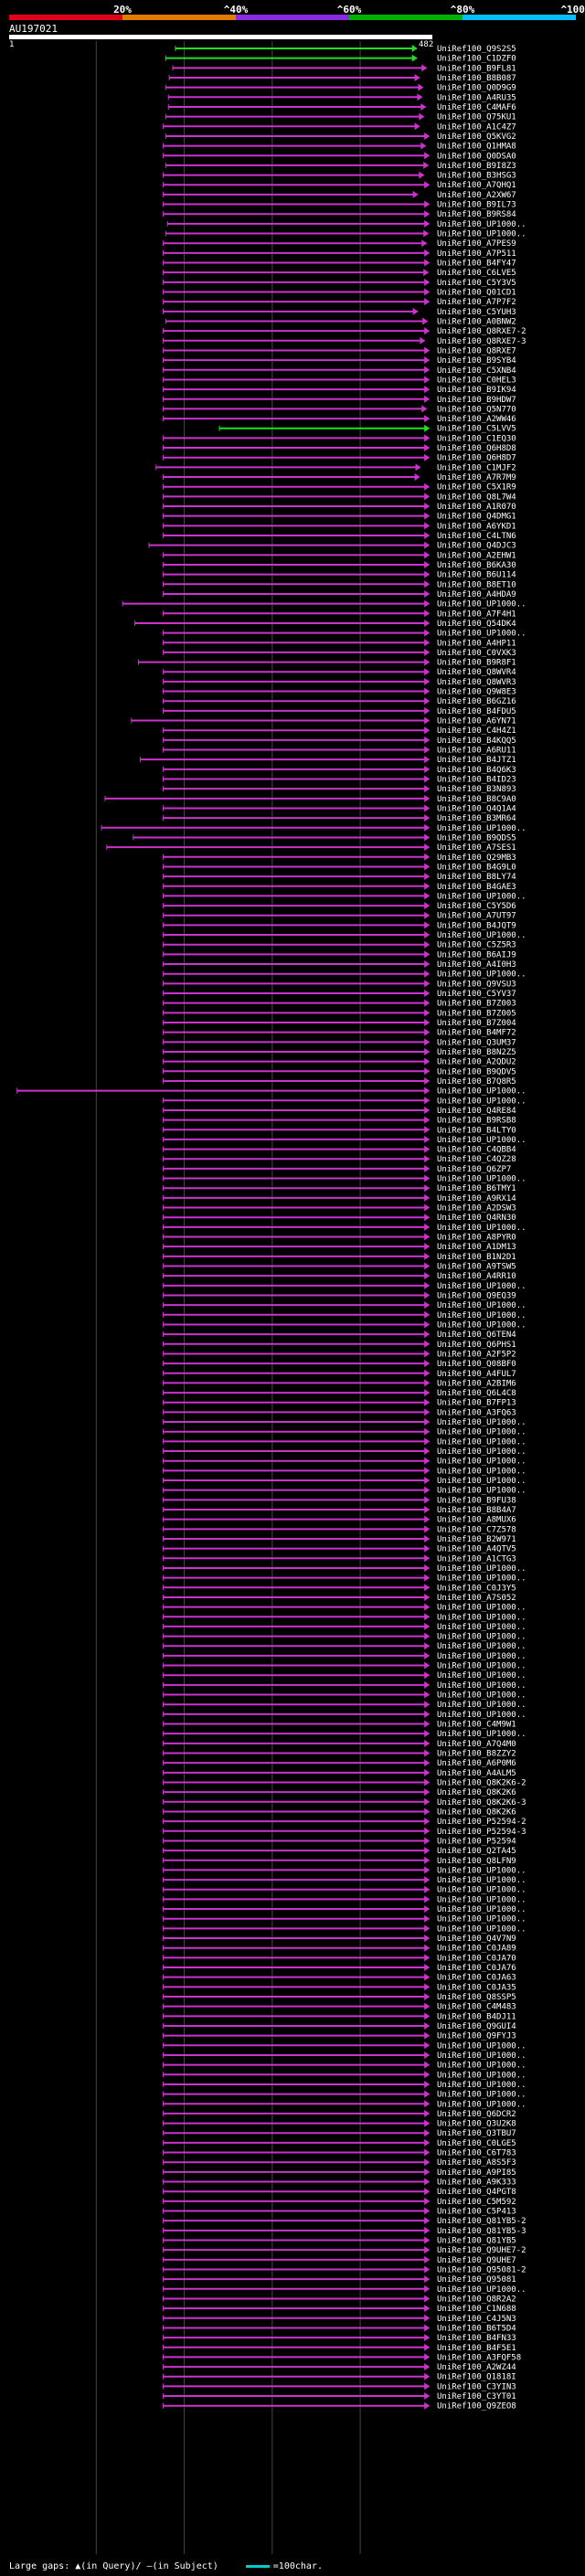  I want to click on hit-row: UniRef100_B3MR64, so click(339, 818).